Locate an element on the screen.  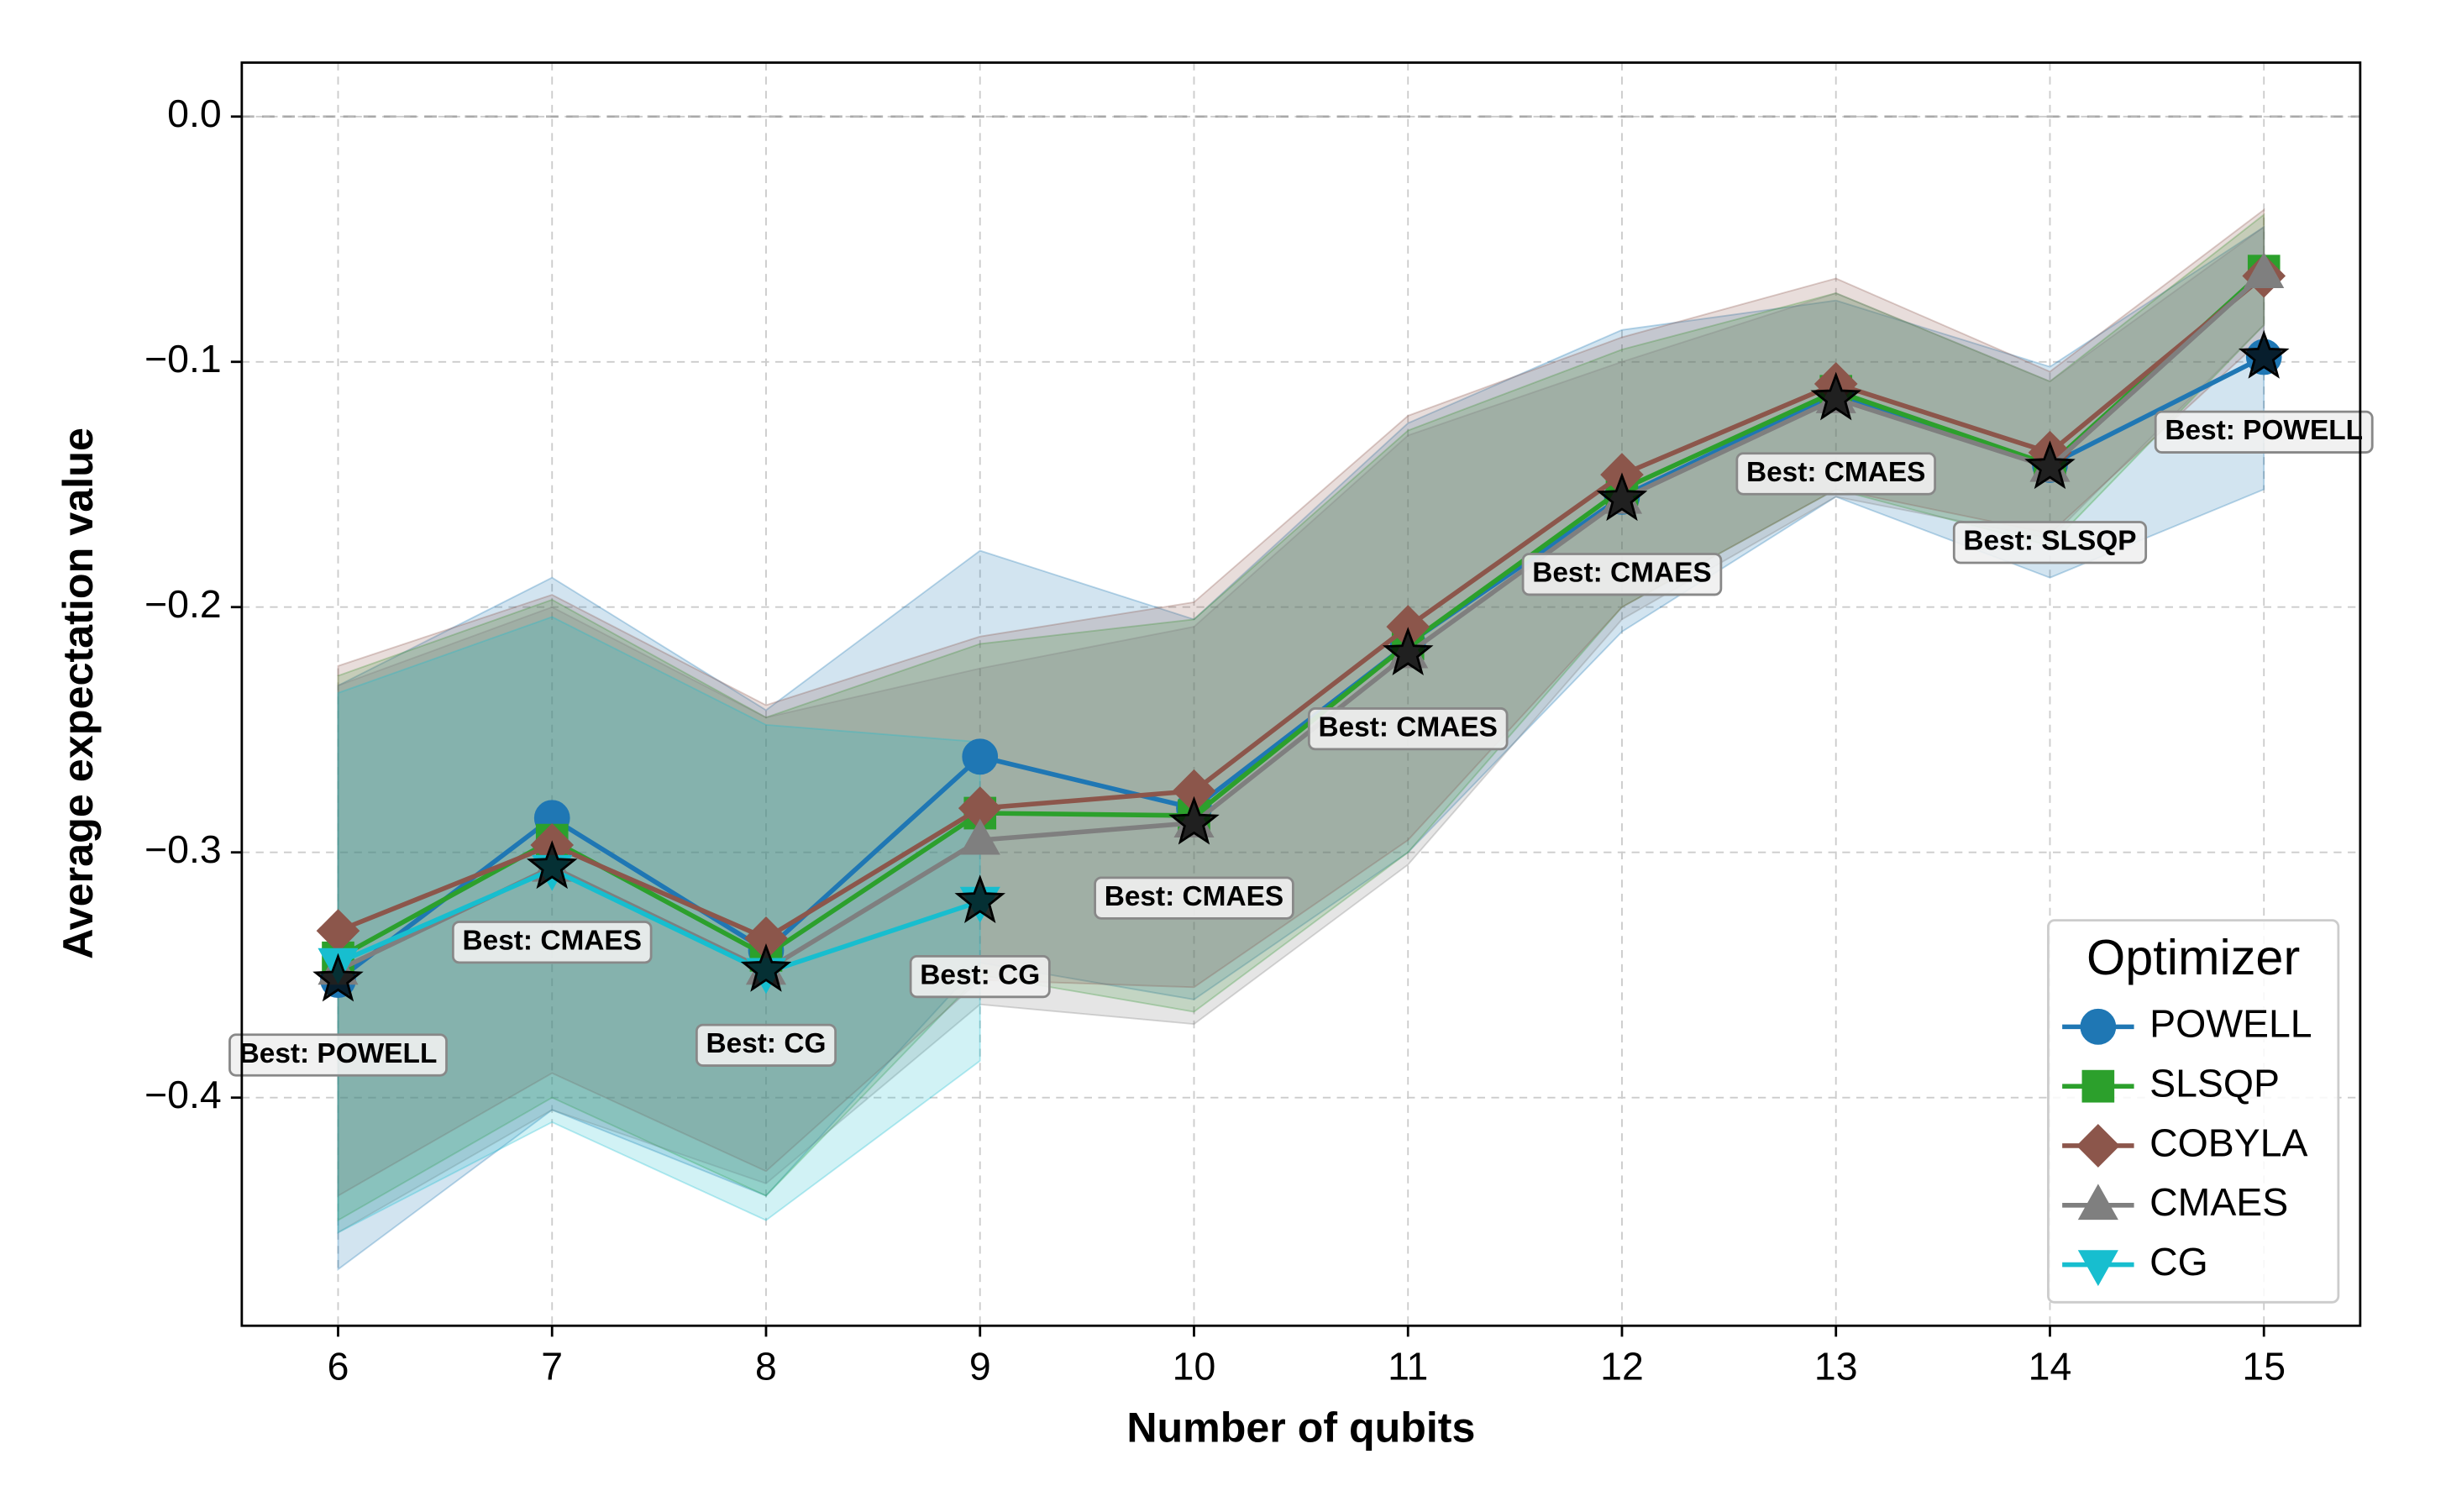
x-tick-label: 12 is located at coordinates (1622, 1367).